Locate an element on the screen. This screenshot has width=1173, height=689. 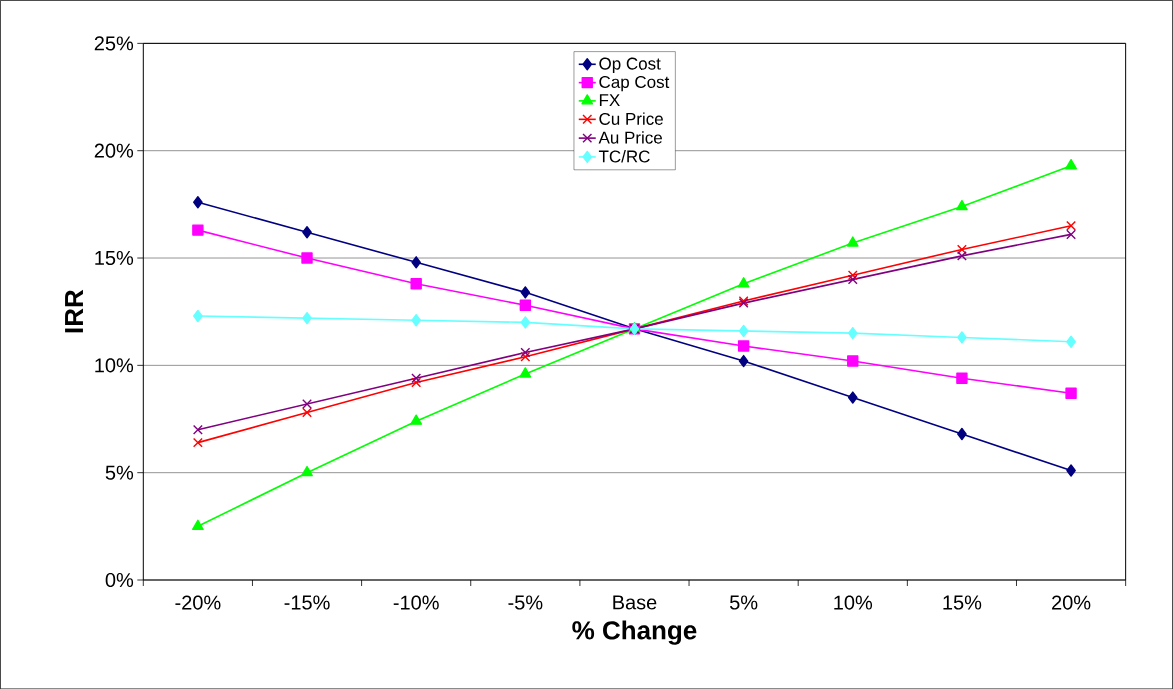
x-tick-label: -20% is located at coordinates (198, 602).